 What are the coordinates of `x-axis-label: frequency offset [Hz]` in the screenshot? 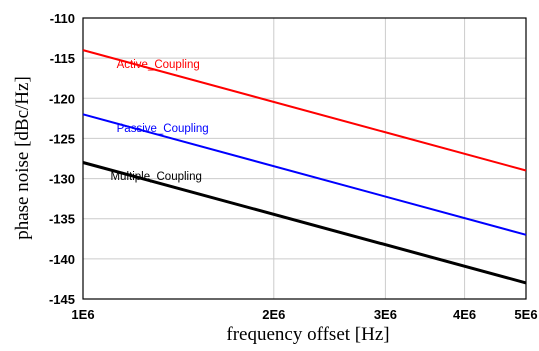 It's located at (307, 334).